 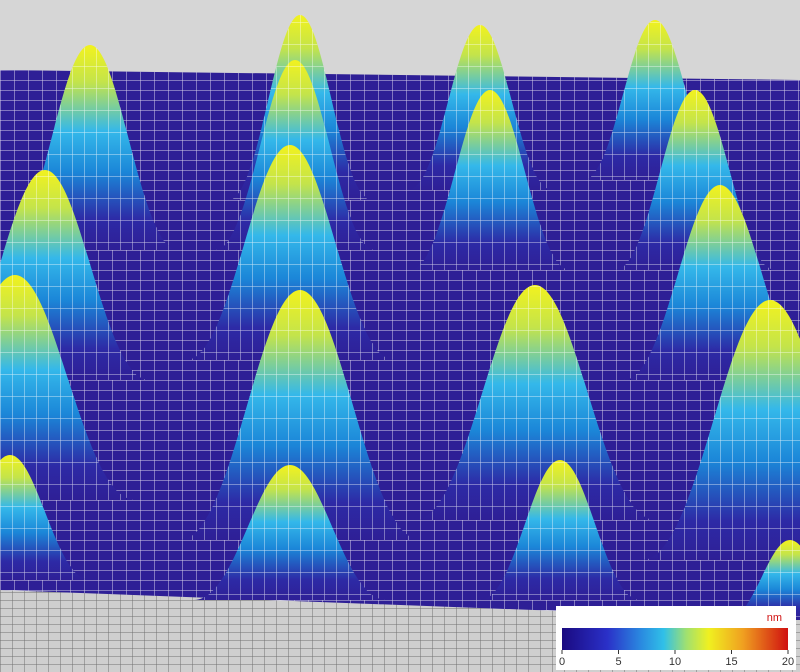 I want to click on colorbar: nm 0 5 10 15 20, so click(x=676, y=638).